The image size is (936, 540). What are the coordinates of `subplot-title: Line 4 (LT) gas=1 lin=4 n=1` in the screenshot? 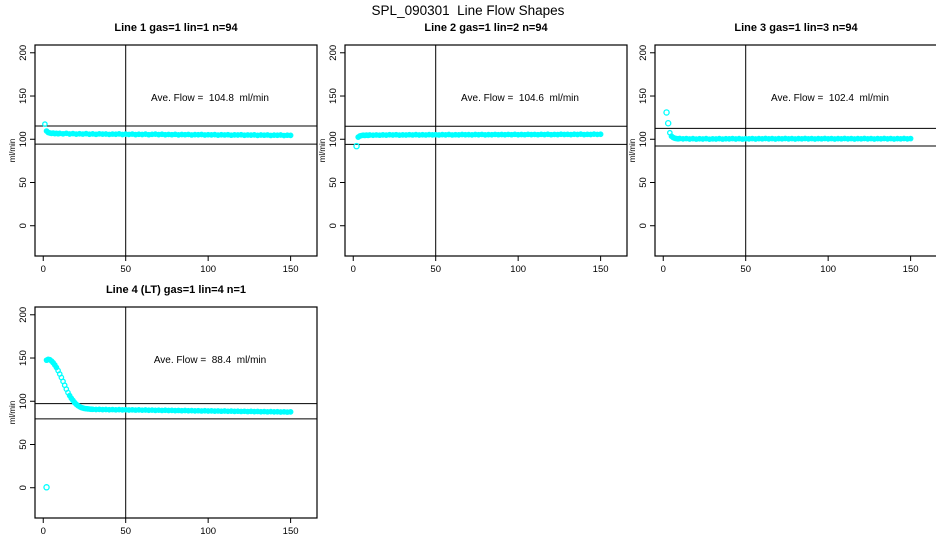 It's located at (176, 290).